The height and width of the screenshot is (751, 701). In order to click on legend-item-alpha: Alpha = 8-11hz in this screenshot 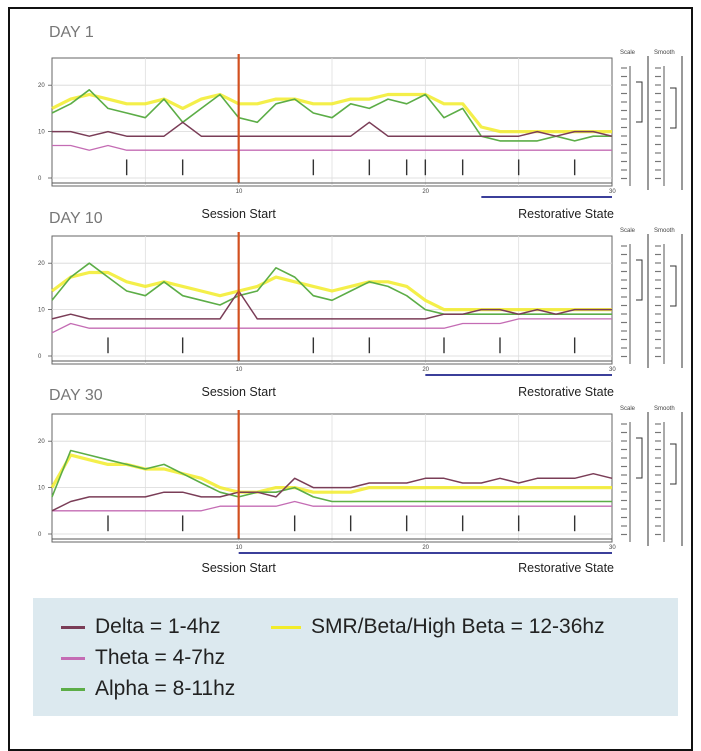, I will do `click(148, 689)`.